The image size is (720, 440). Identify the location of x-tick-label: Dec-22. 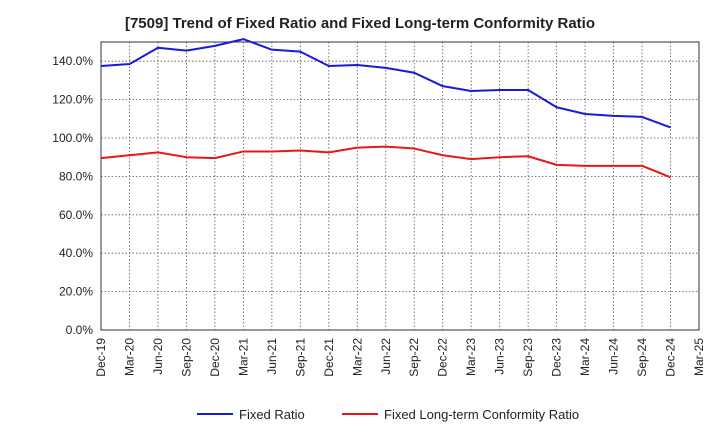
(443, 357).